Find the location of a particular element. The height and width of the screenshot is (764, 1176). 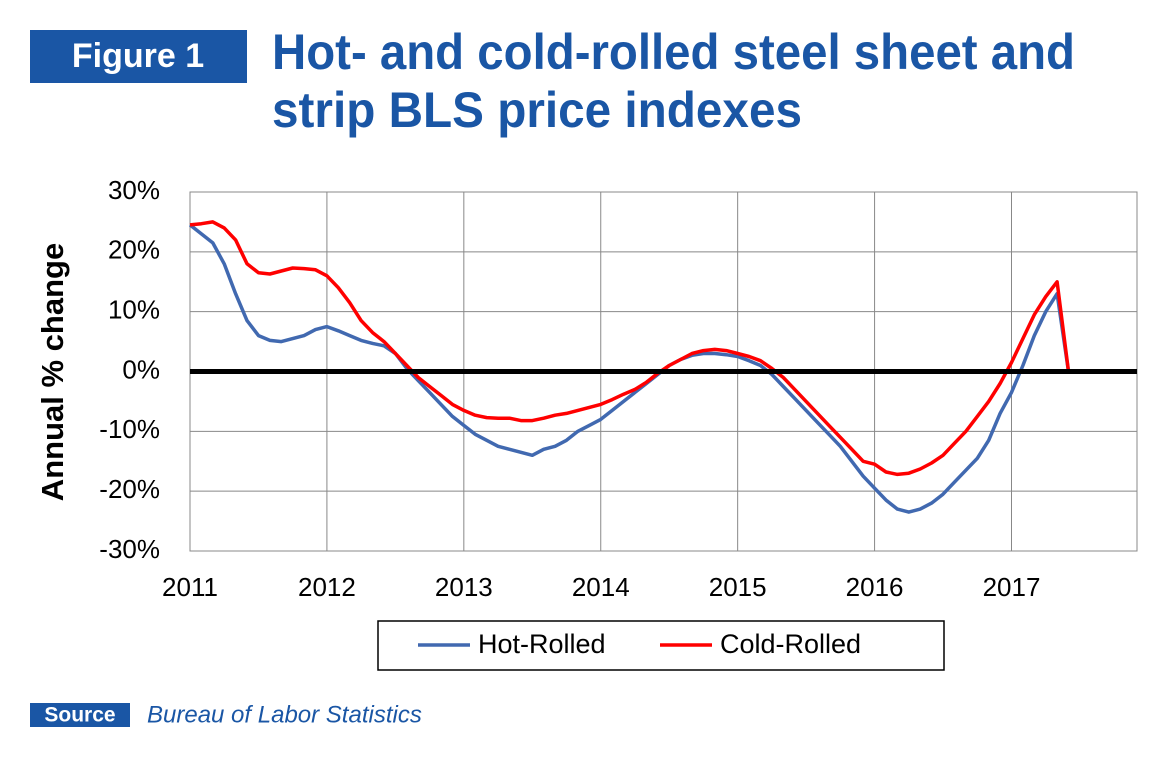

legend-label: Hot-Rolled is located at coordinates (542, 644).